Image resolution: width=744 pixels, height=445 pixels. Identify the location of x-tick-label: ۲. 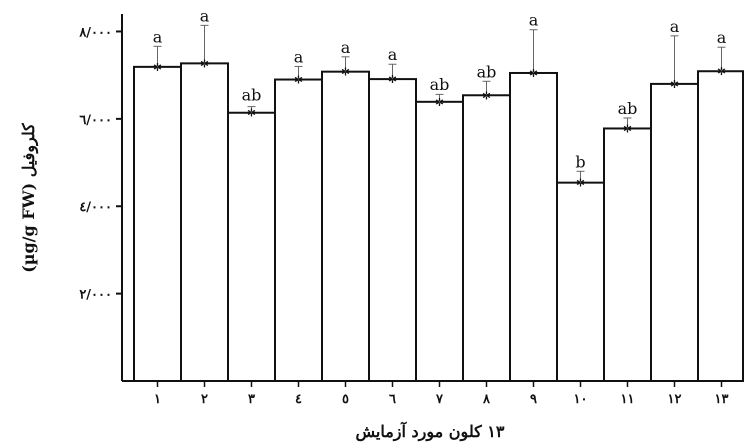
(204, 399).